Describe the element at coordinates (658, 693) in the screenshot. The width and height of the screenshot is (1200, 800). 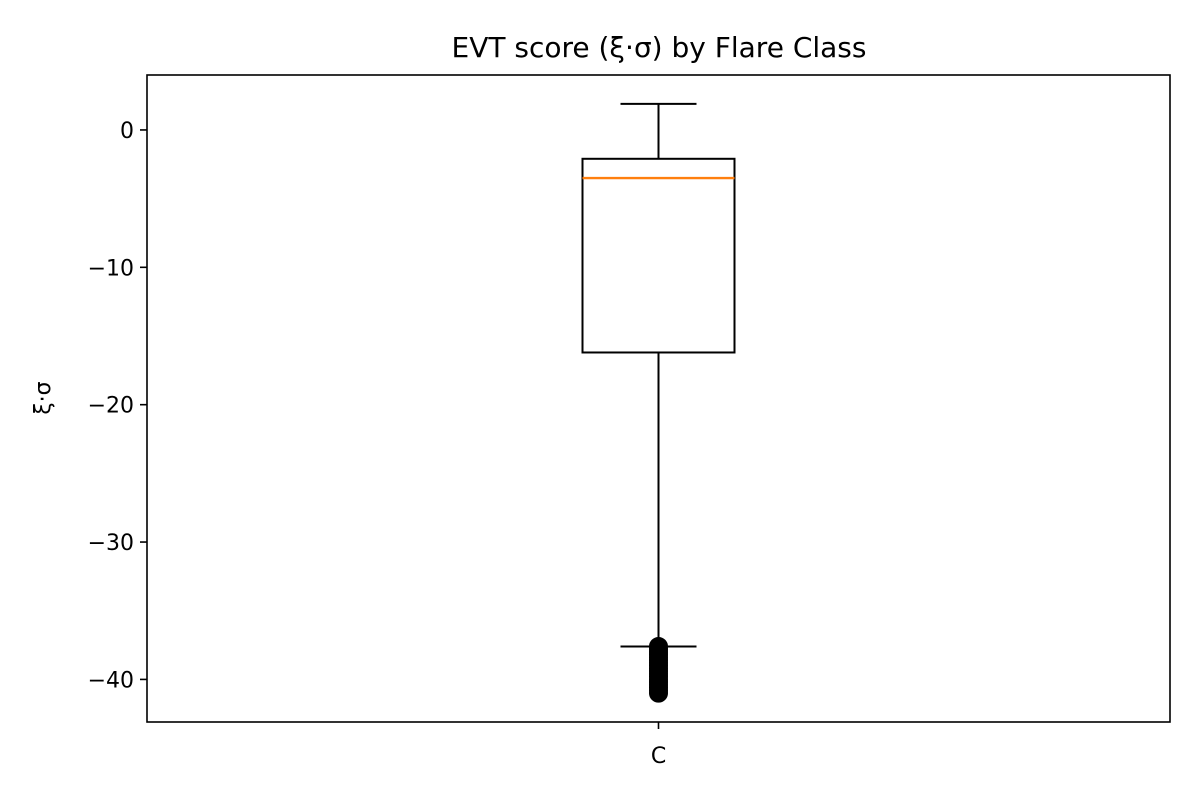
I see `outlier-point` at that location.